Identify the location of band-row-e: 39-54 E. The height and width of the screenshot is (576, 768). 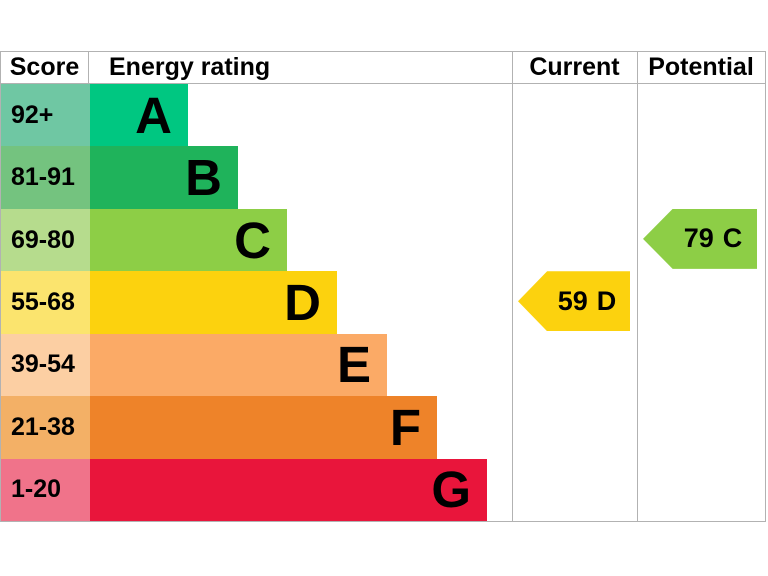
(383, 365).